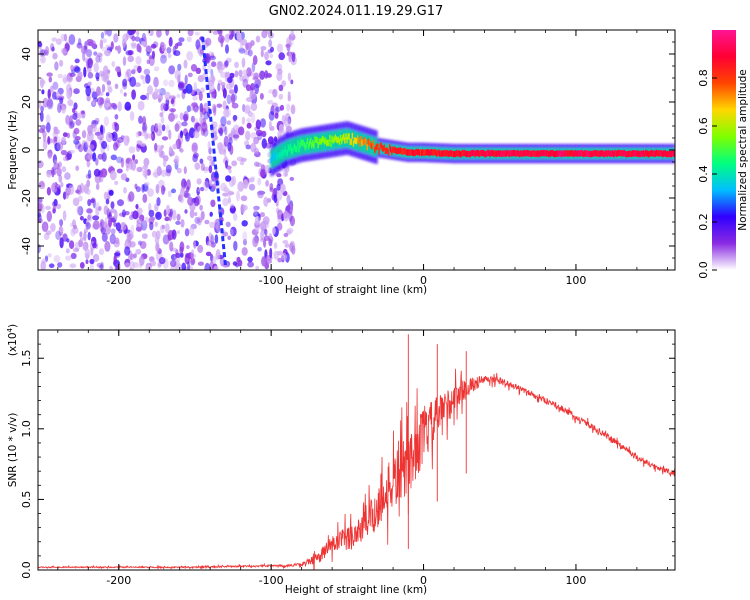 This screenshot has width=750, height=600. Describe the element at coordinates (13, 149) in the screenshot. I see `spectrogram-y-label: Frequency (Hz)` at that location.